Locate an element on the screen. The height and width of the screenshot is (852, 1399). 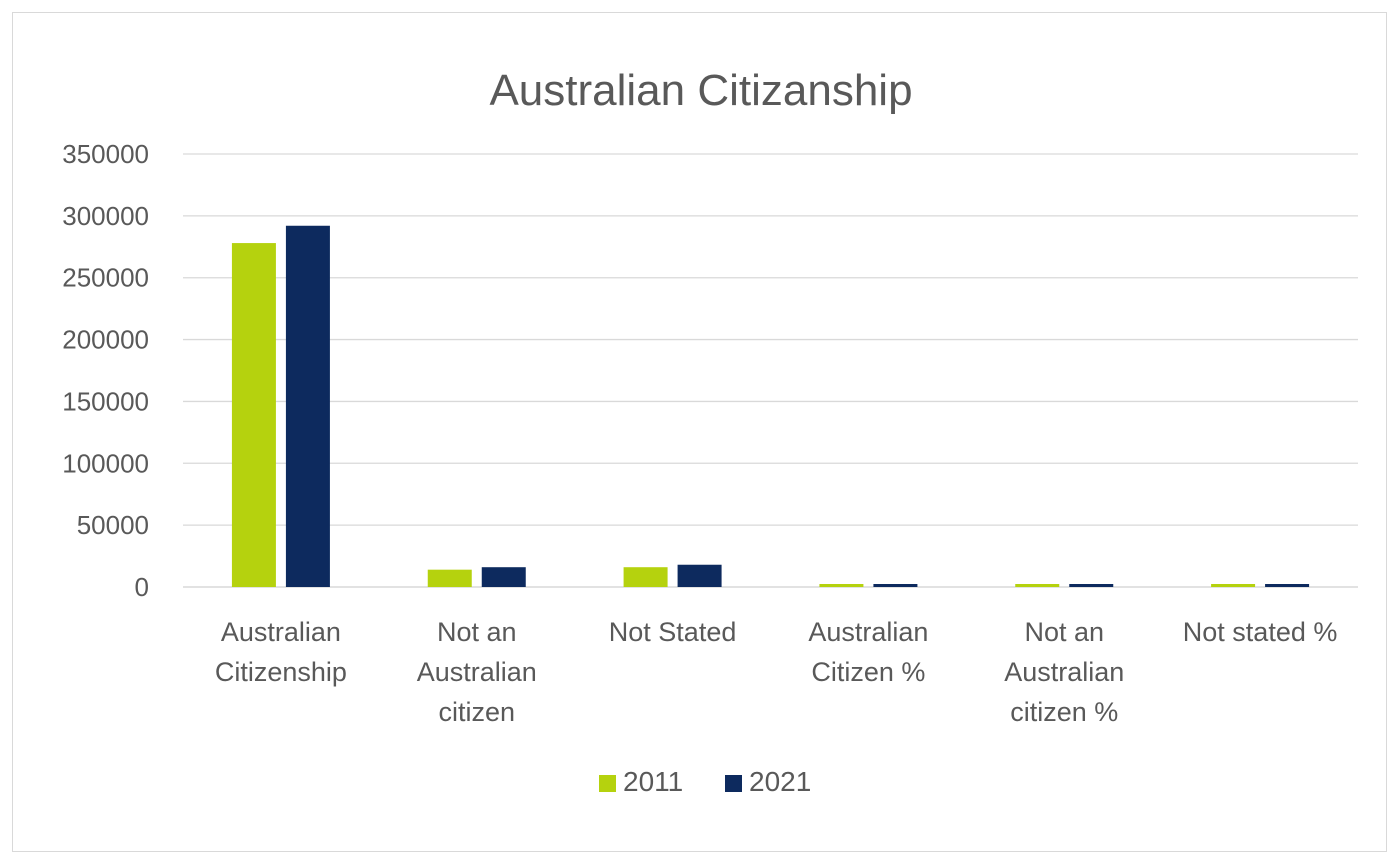
category-label: Not Stated is located at coordinates (673, 632).